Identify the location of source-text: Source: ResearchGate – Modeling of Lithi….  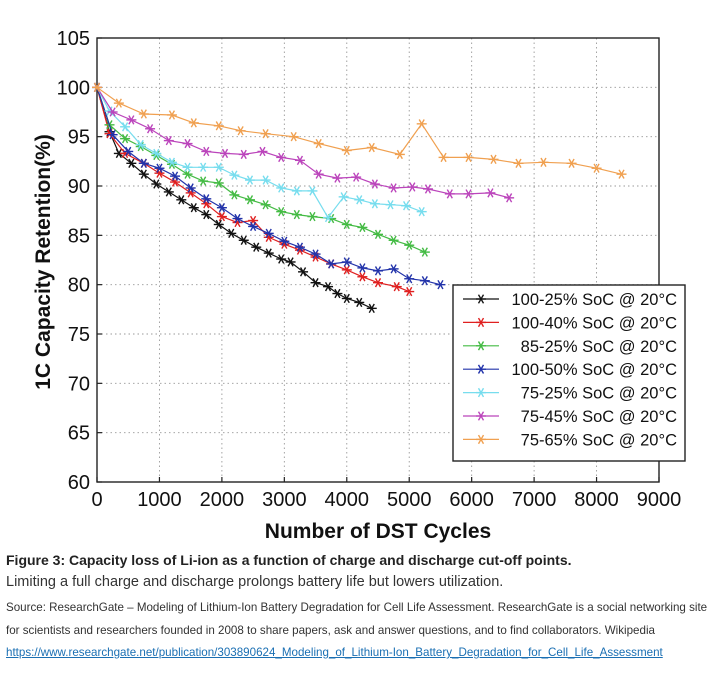
(357, 619).